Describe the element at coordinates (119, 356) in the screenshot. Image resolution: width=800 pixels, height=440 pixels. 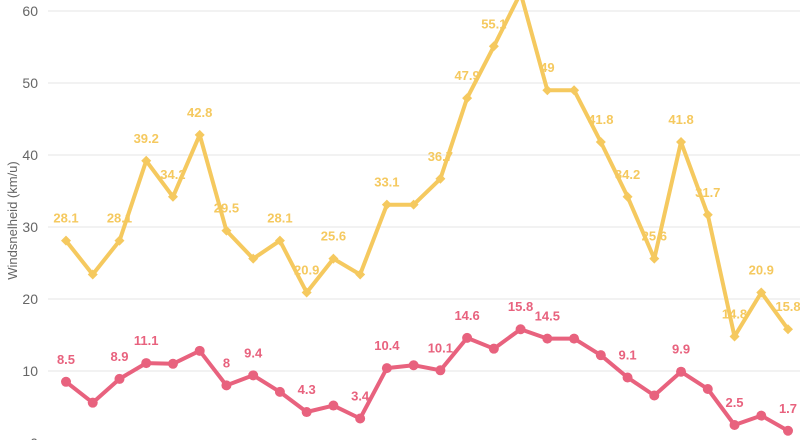
I see `data-label: 8.9` at that location.